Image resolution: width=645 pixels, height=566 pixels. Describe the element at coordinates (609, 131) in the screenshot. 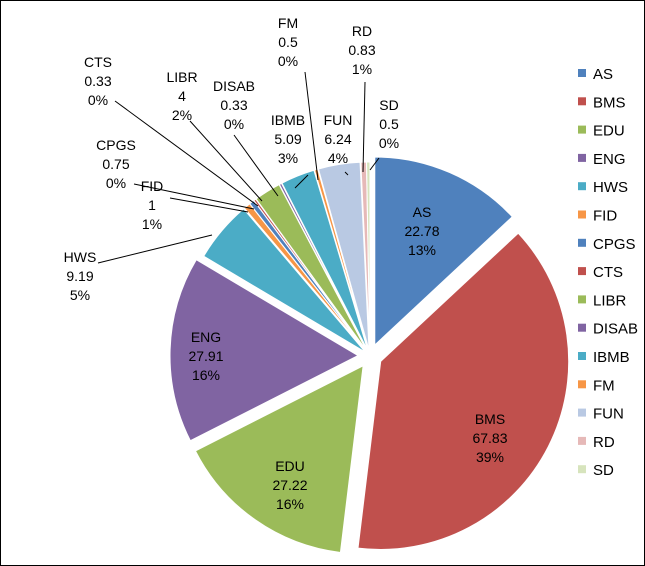

I see `legend-label-edu: EDU` at that location.